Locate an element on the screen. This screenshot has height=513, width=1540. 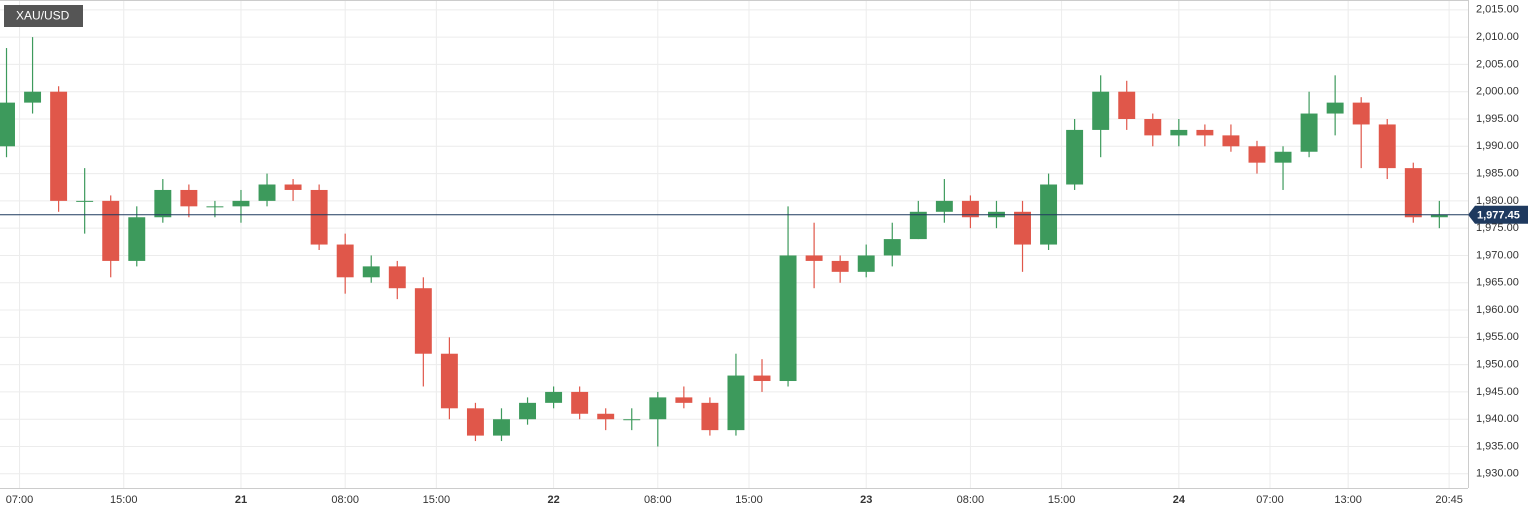
symbol-badge is located at coordinates (43, 16).